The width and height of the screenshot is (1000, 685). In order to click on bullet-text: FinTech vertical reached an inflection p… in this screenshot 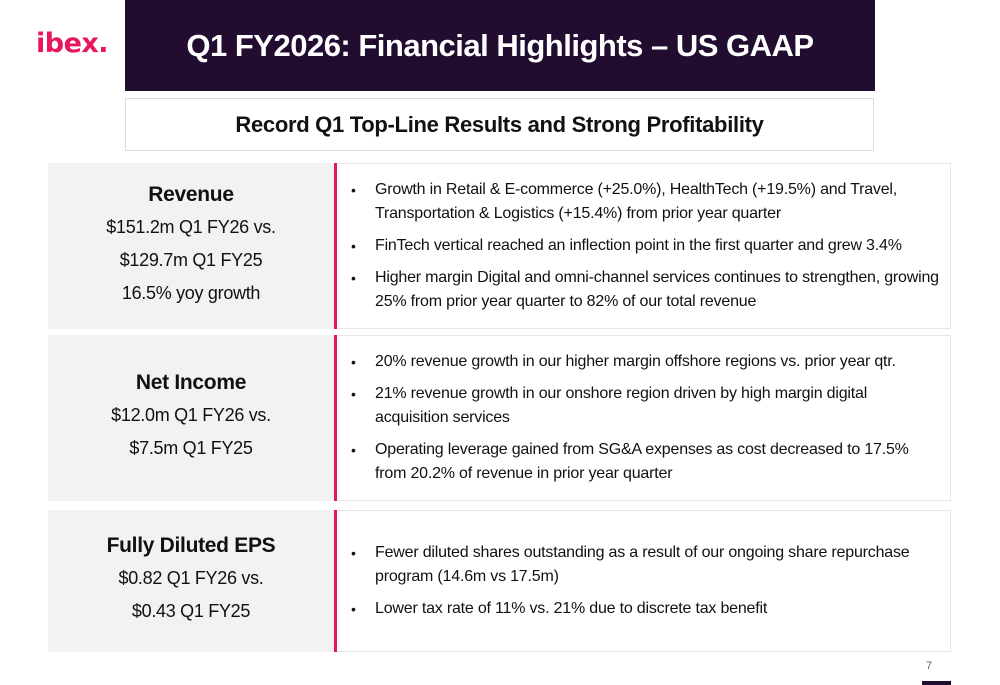, I will do `click(638, 245)`.